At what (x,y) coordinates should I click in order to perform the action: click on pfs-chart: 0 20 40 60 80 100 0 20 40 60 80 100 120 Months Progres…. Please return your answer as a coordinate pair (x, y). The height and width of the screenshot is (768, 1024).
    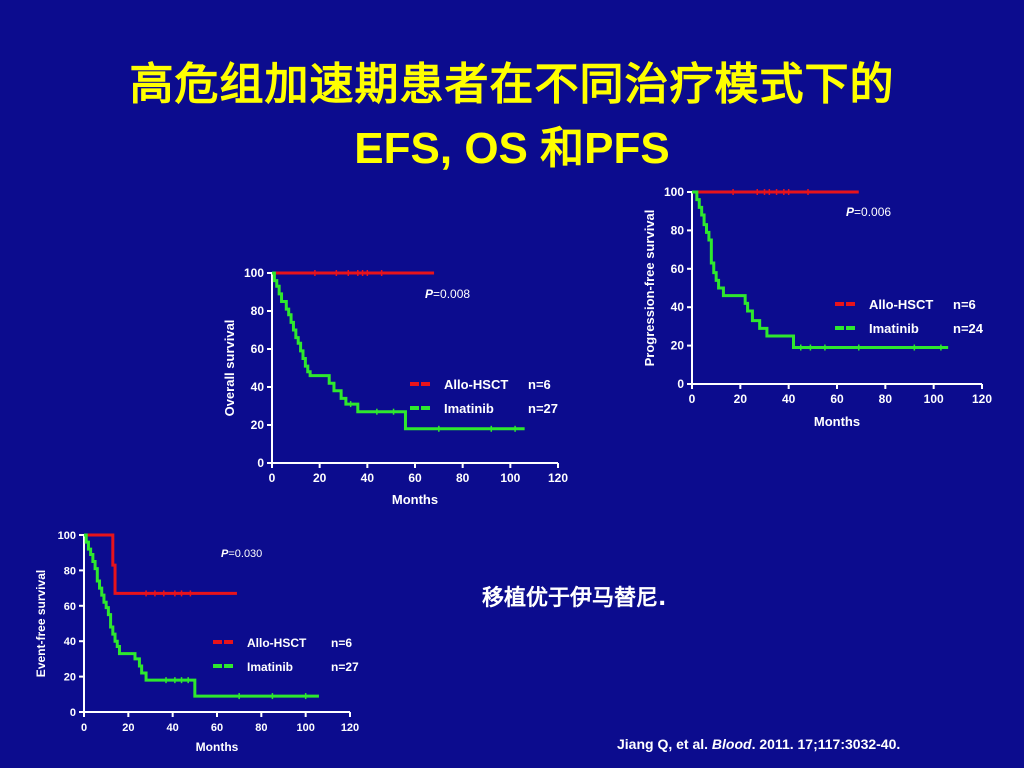
    Looking at the image, I should click on (817, 307).